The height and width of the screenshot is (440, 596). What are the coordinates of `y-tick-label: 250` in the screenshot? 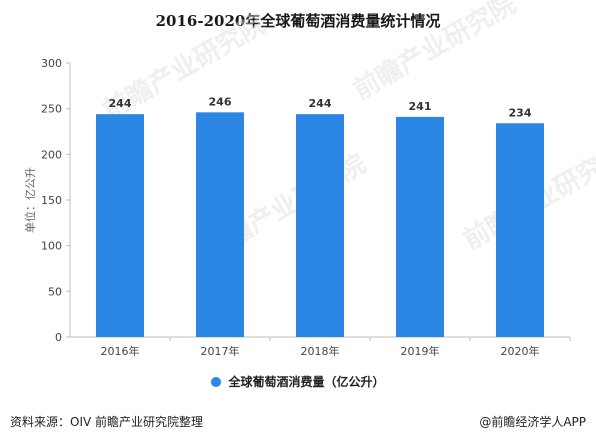 It's located at (51, 109).